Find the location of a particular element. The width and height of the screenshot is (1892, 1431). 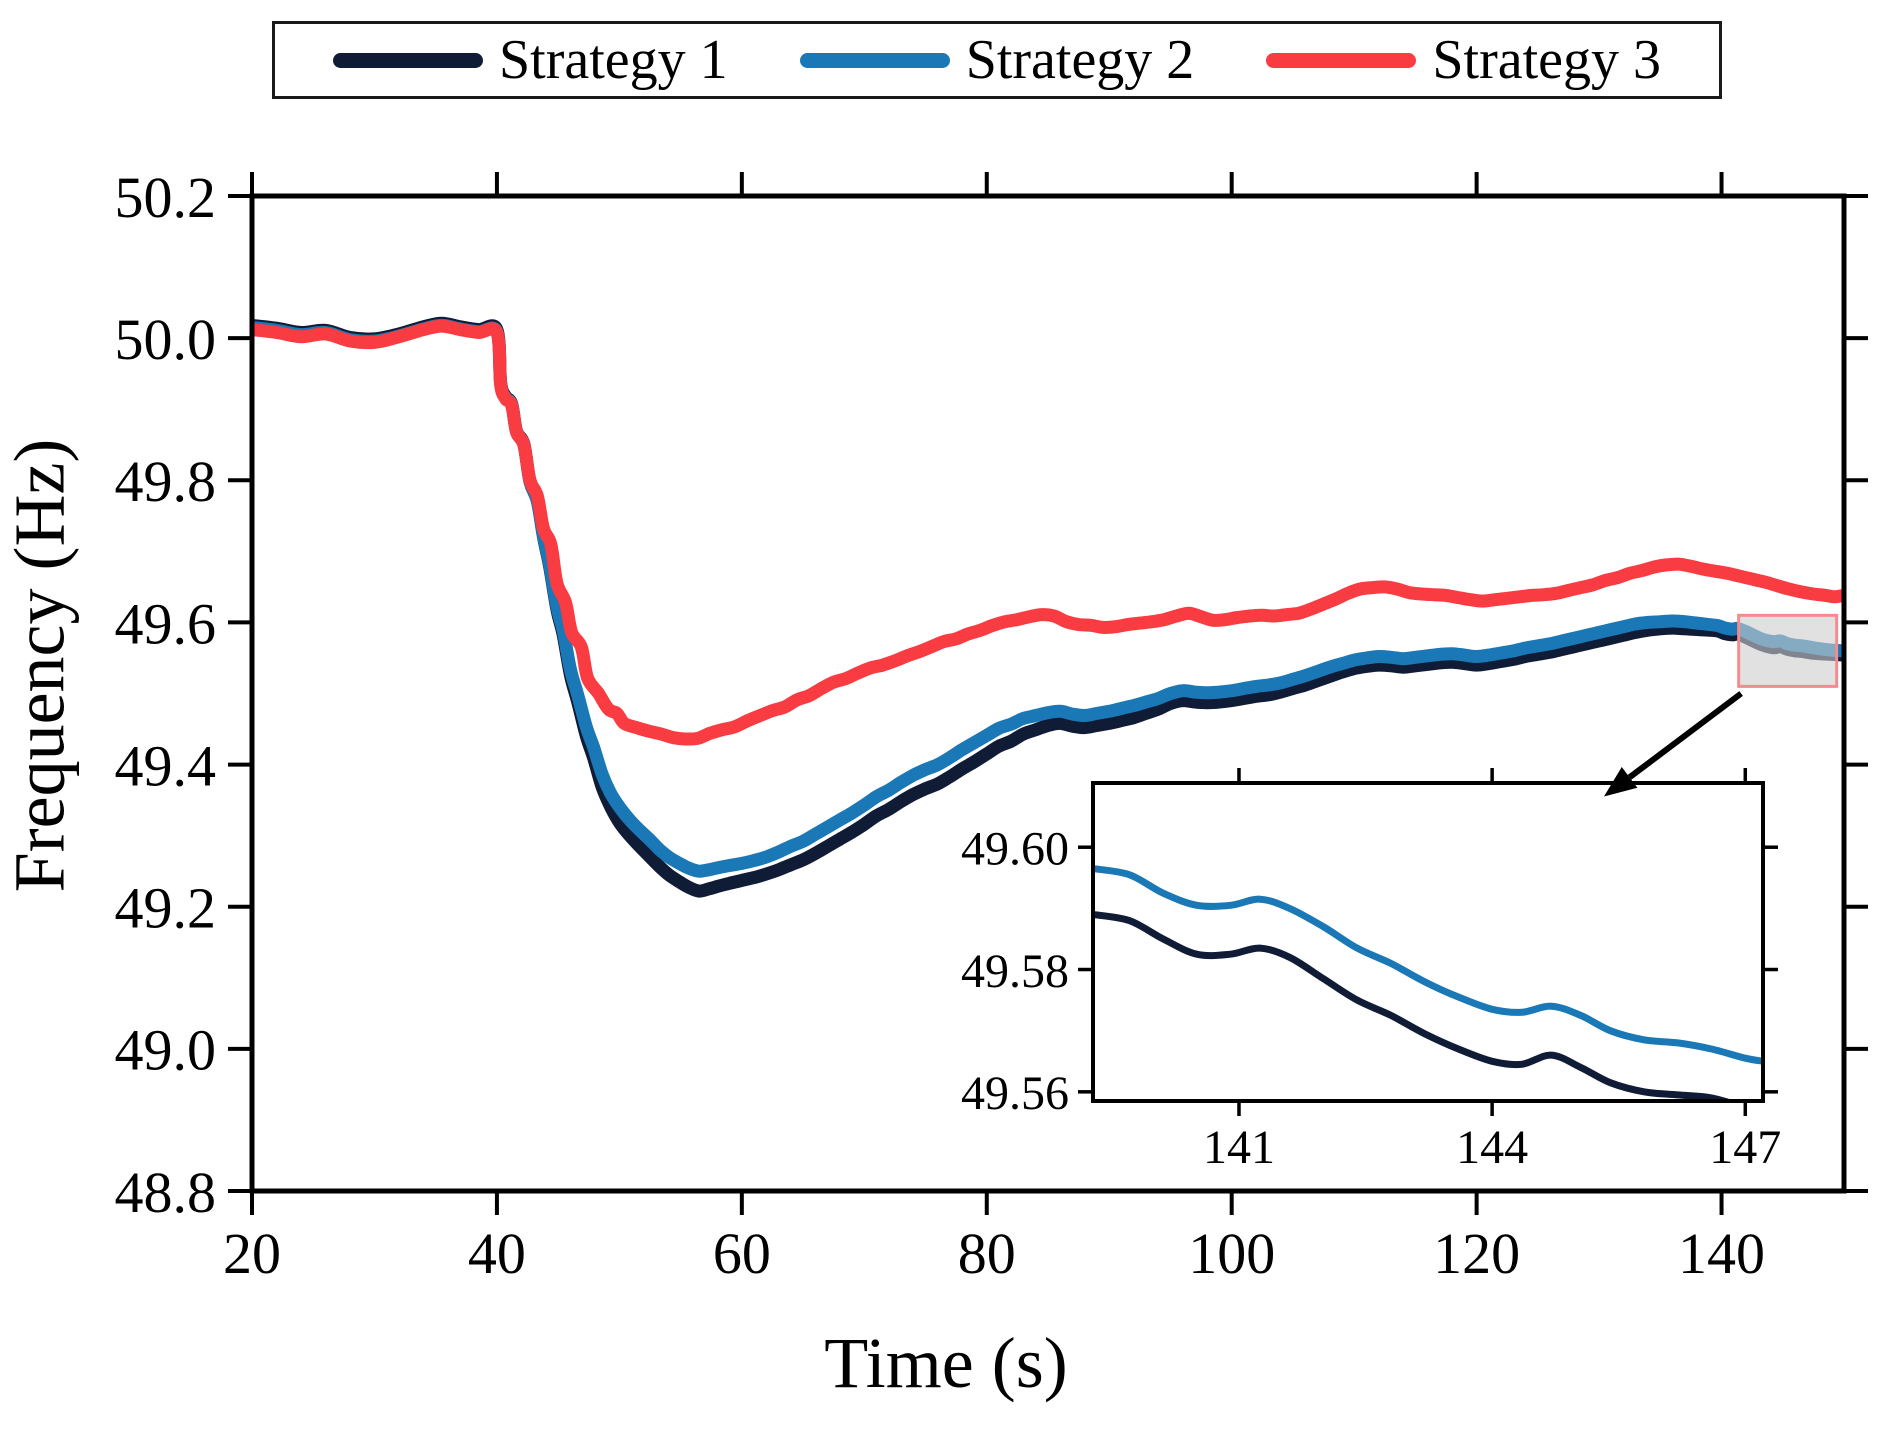

legend-label: Strategy 3 is located at coordinates (1546, 60).